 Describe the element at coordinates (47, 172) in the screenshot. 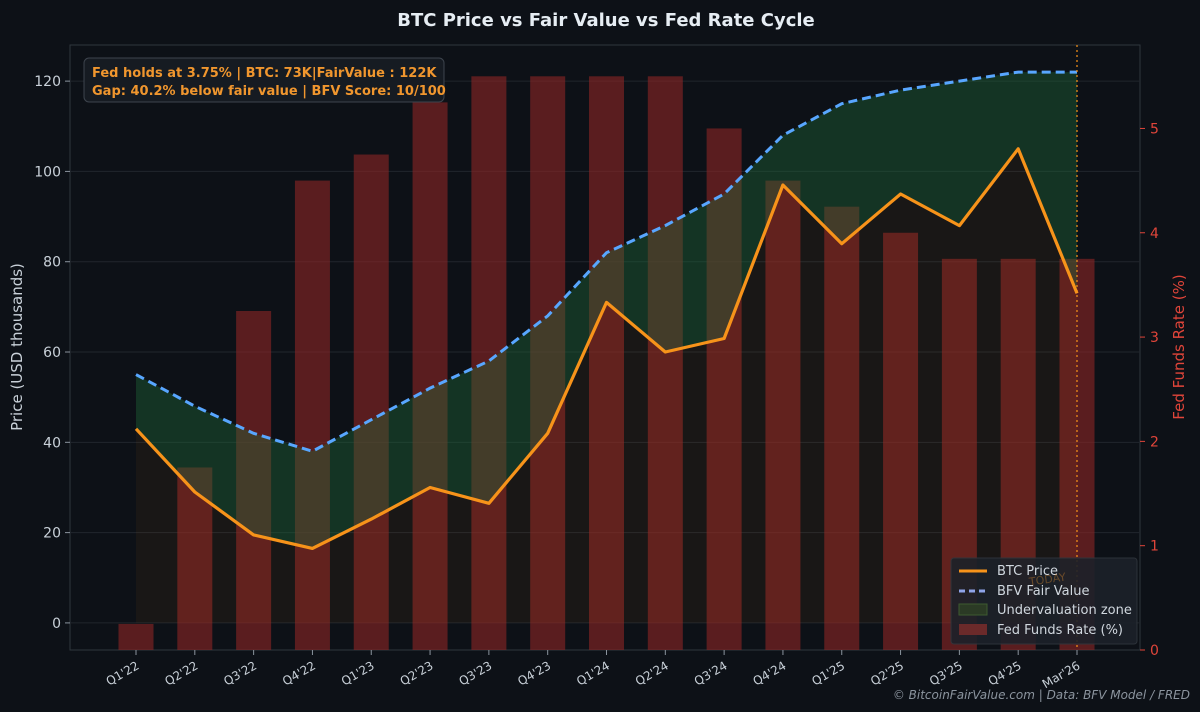

I see `y-tick-label: 100` at that location.